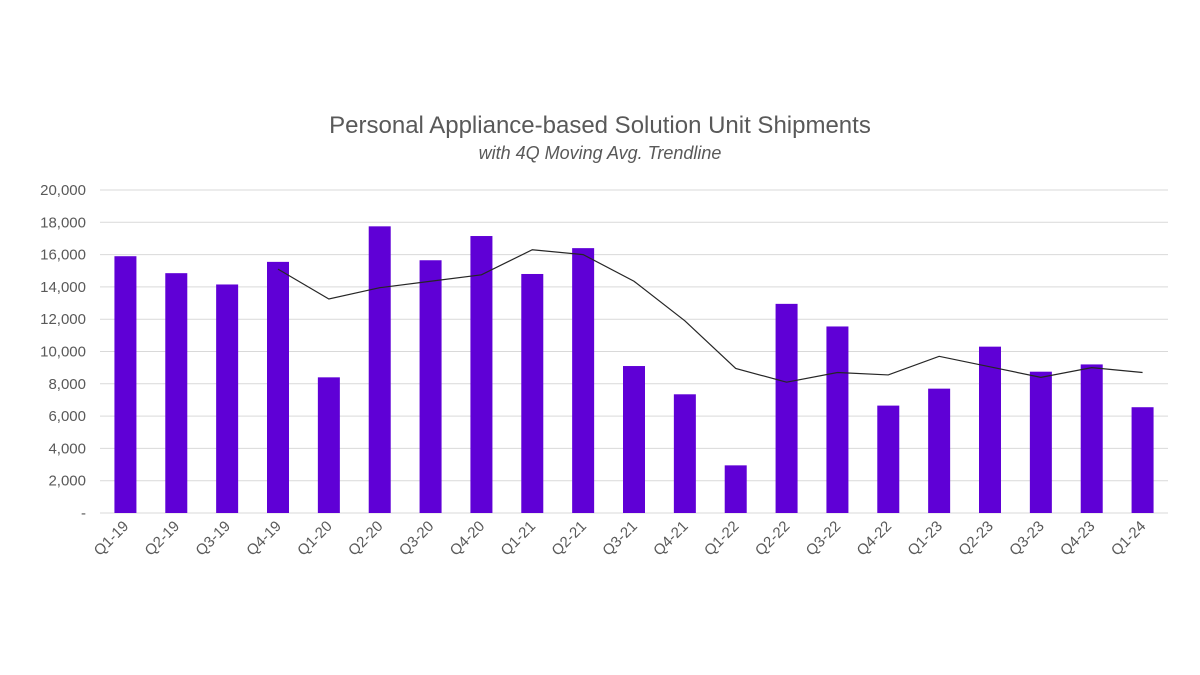 The width and height of the screenshot is (1200, 675). What do you see at coordinates (710, 316) in the screenshot?
I see `trendline` at bounding box center [710, 316].